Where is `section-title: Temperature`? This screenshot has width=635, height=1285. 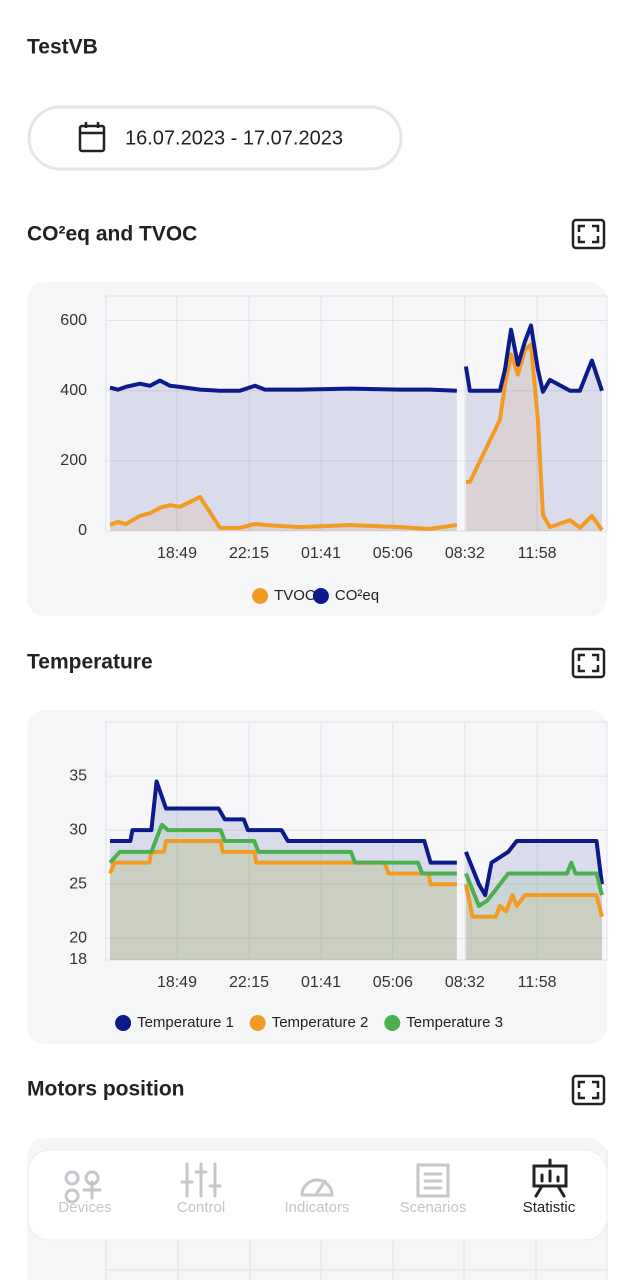
section-title: Temperature is located at coordinates (90, 662).